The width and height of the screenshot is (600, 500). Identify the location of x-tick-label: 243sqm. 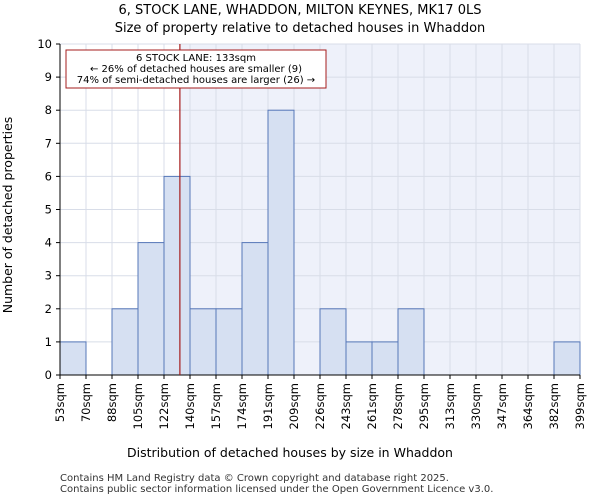
(346, 406).